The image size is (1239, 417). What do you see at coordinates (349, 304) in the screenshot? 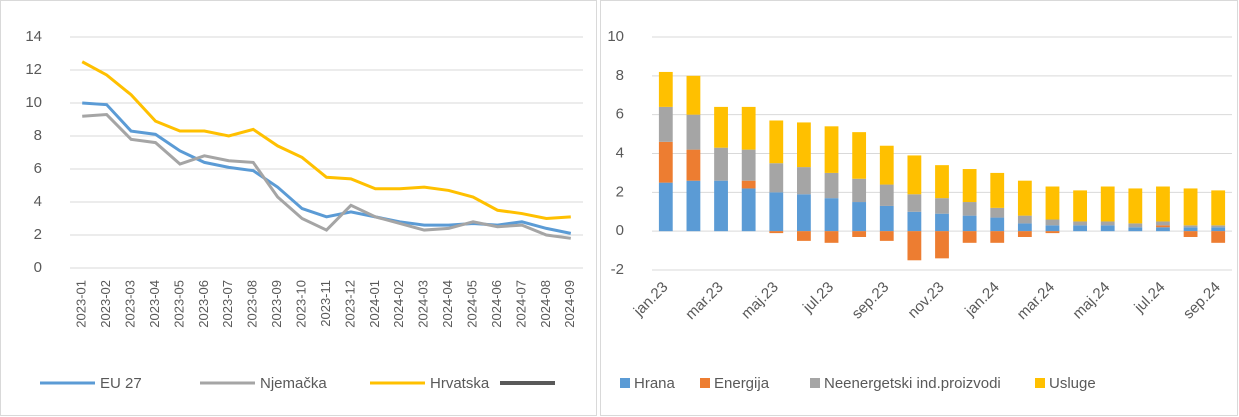
I see `x-tick-label: 2023-12` at bounding box center [349, 304].